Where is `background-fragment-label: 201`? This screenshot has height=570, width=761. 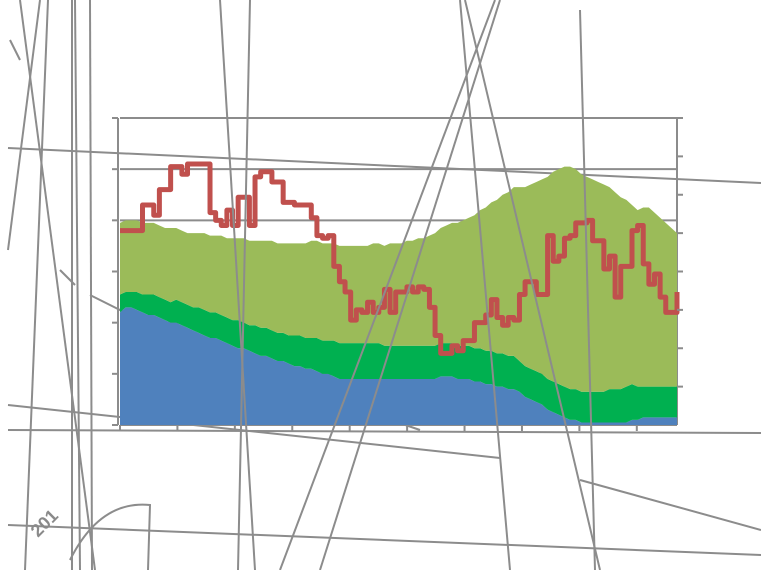
background-fragment-label: 201 is located at coordinates (44, 522).